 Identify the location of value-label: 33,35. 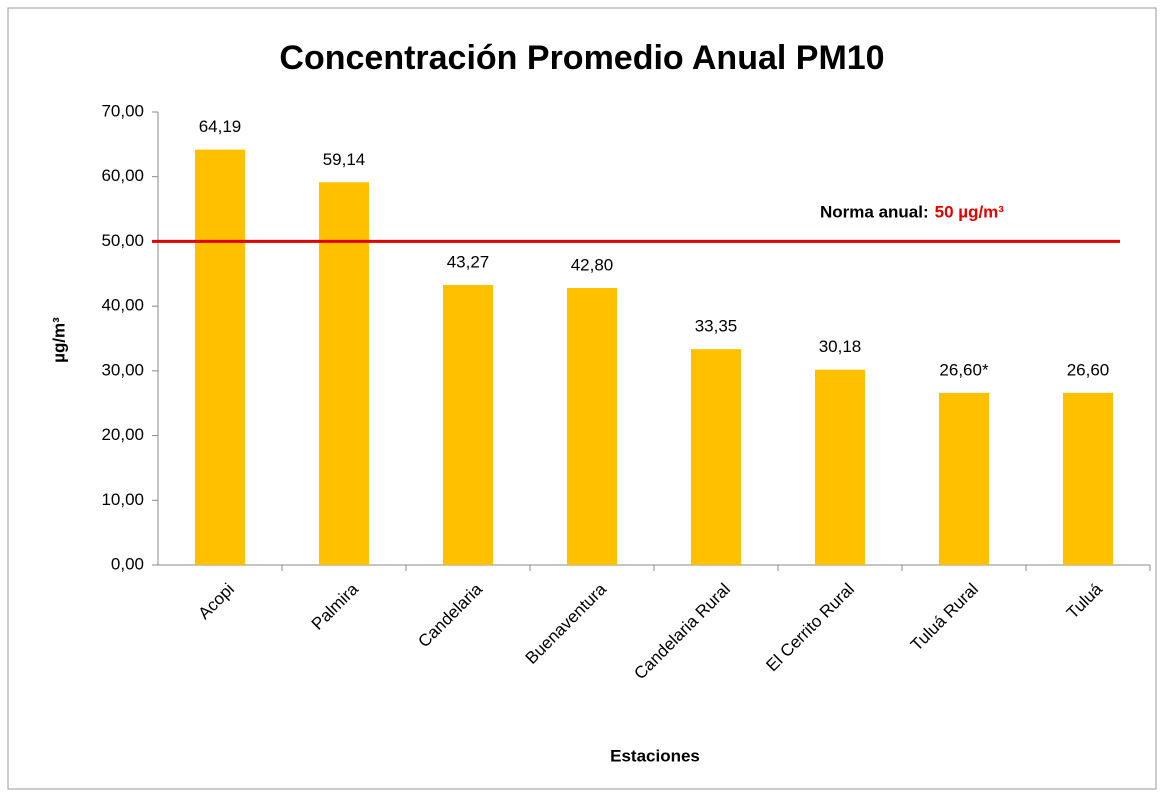
(716, 326).